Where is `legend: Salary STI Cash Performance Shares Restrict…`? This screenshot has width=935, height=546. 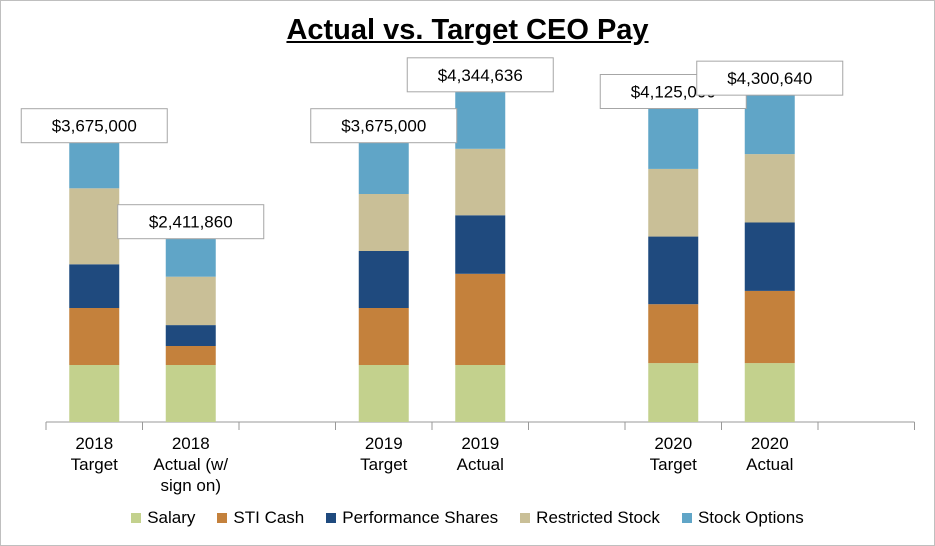 legend: Salary STI Cash Performance Shares Restrict… is located at coordinates (467, 518).